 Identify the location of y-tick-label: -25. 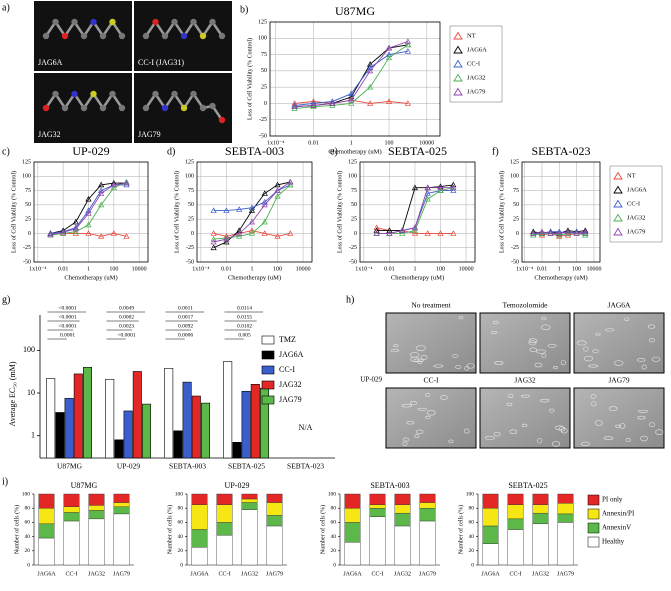
(27, 248).